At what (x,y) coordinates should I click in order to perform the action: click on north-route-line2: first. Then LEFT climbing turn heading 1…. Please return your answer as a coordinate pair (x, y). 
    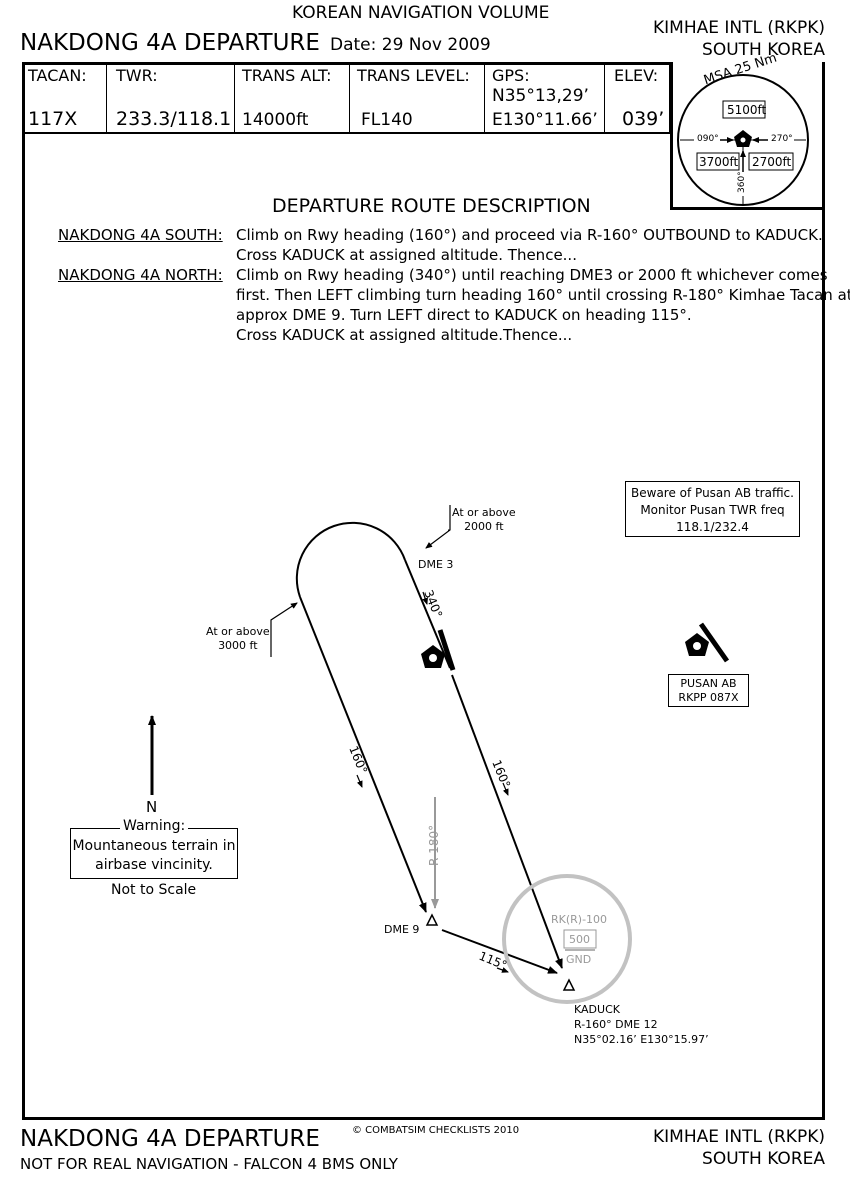
    Looking at the image, I should click on (543, 295).